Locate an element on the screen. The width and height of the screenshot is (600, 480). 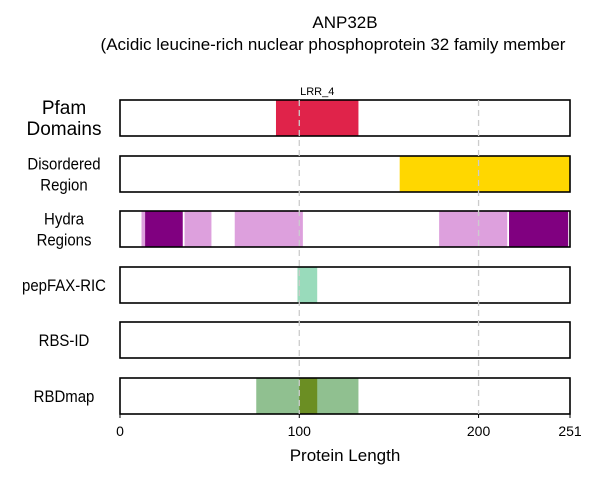
track-row: pepFAX-RIC is located at coordinates (296, 285).